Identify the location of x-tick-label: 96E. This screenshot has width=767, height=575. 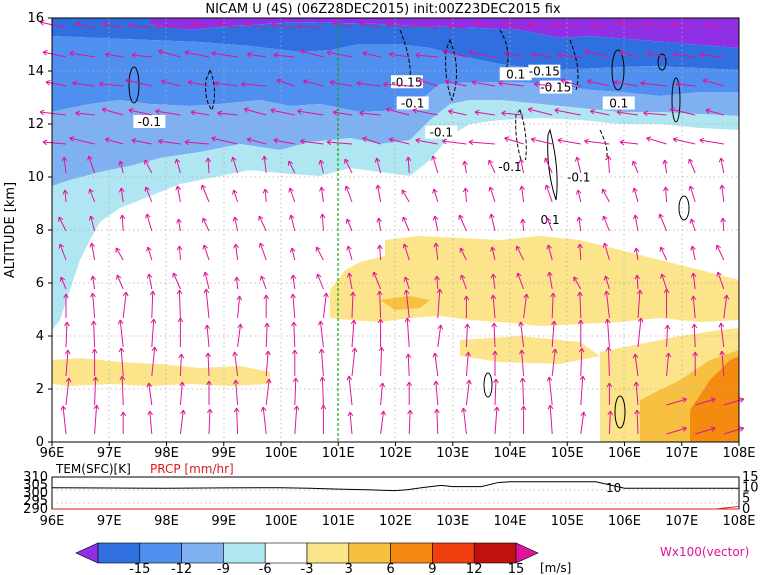
(52, 453).